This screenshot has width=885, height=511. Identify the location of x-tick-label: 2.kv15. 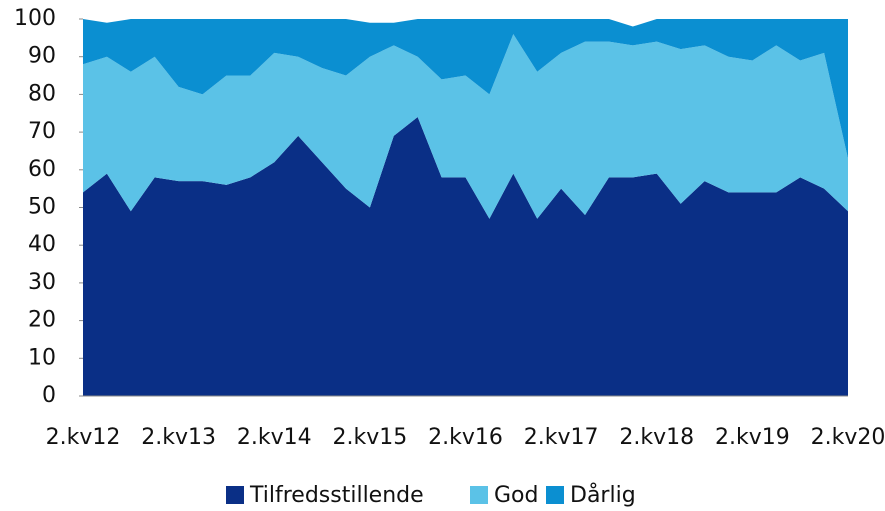
(370, 437).